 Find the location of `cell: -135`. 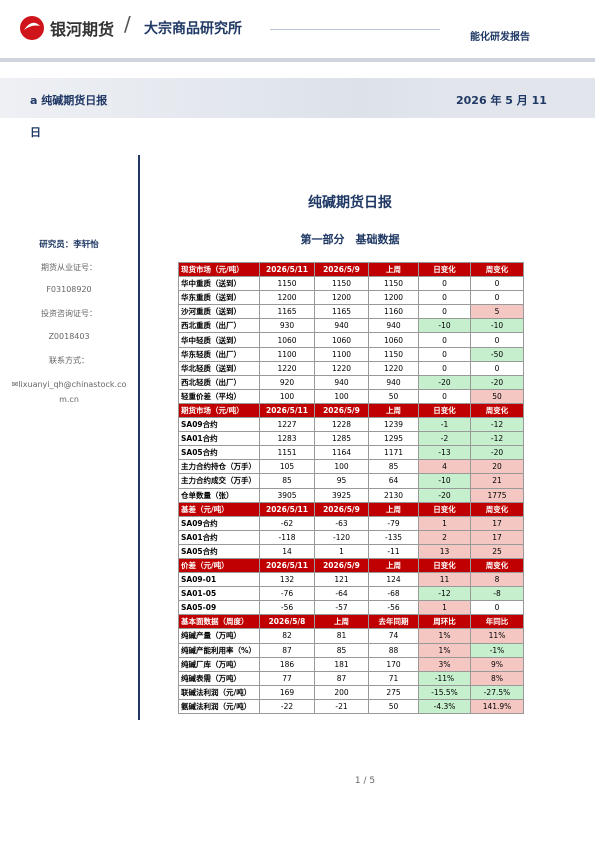

cell: -135 is located at coordinates (393, 537).